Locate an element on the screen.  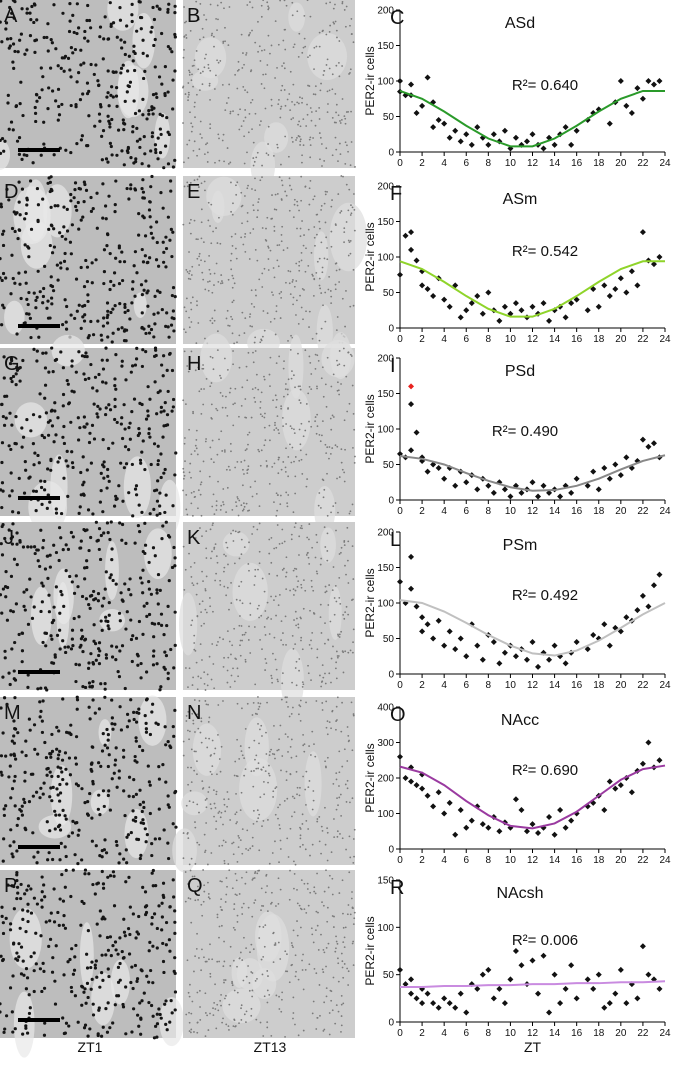
x-tick-label: 16 is located at coordinates (577, 1033).